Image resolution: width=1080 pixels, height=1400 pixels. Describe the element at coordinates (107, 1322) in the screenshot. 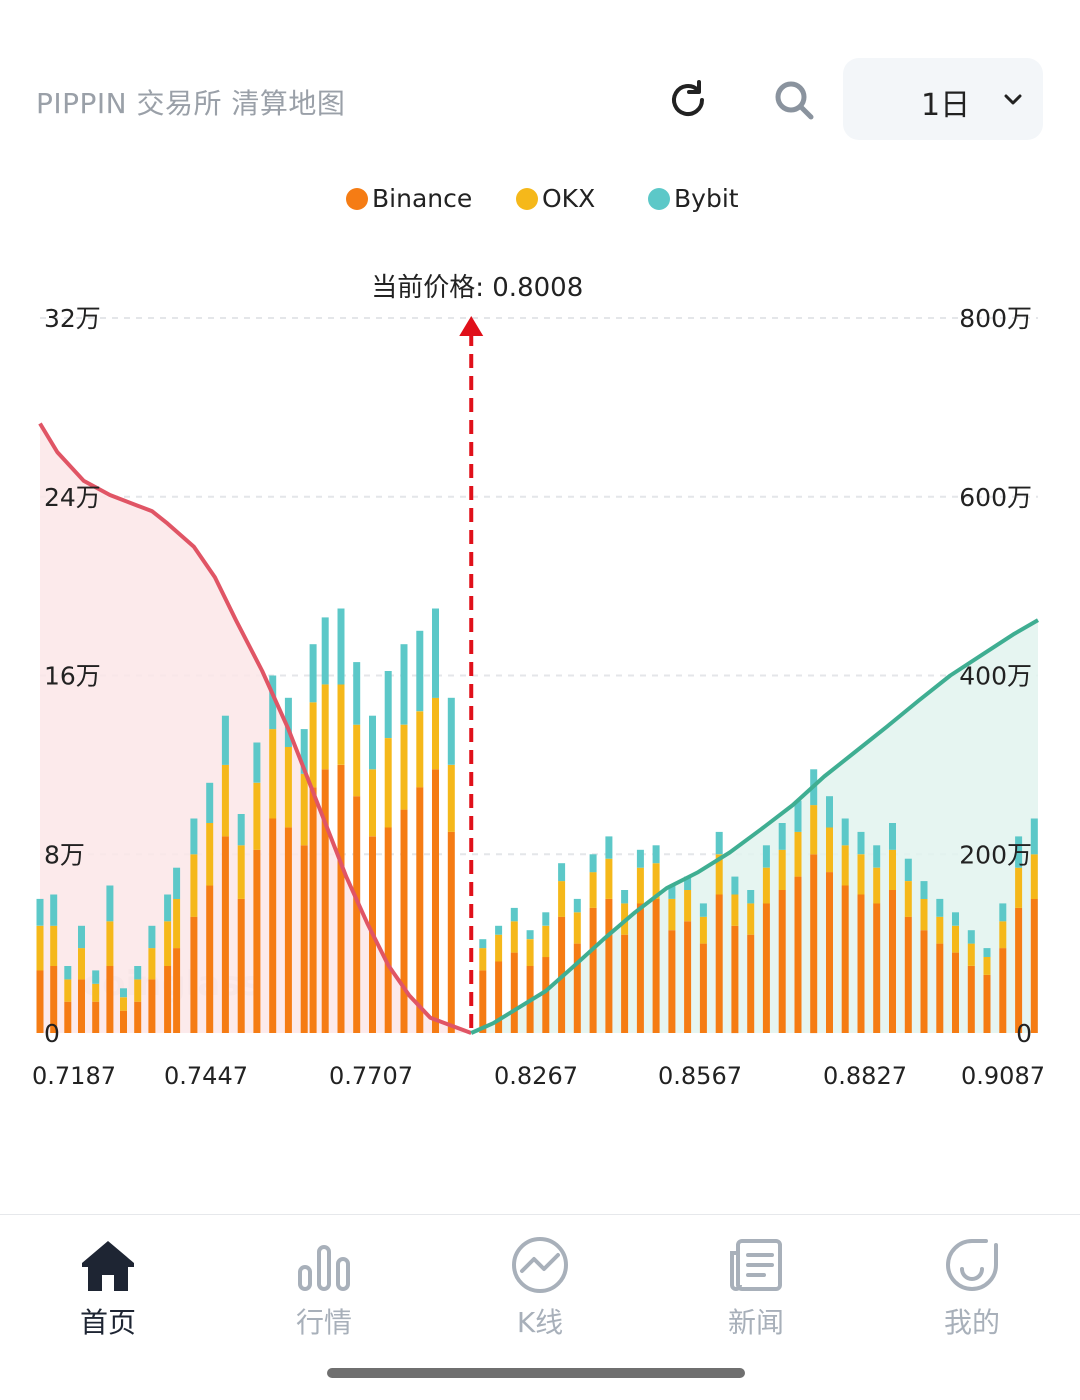

I see `tab-home-label: 首页` at that location.